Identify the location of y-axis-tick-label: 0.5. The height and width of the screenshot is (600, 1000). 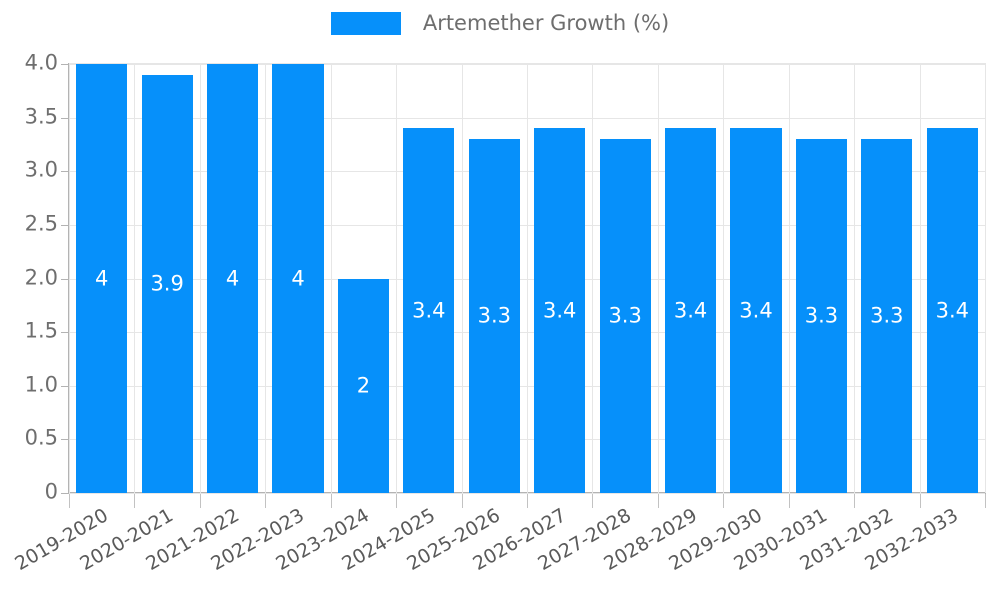
(41, 437).